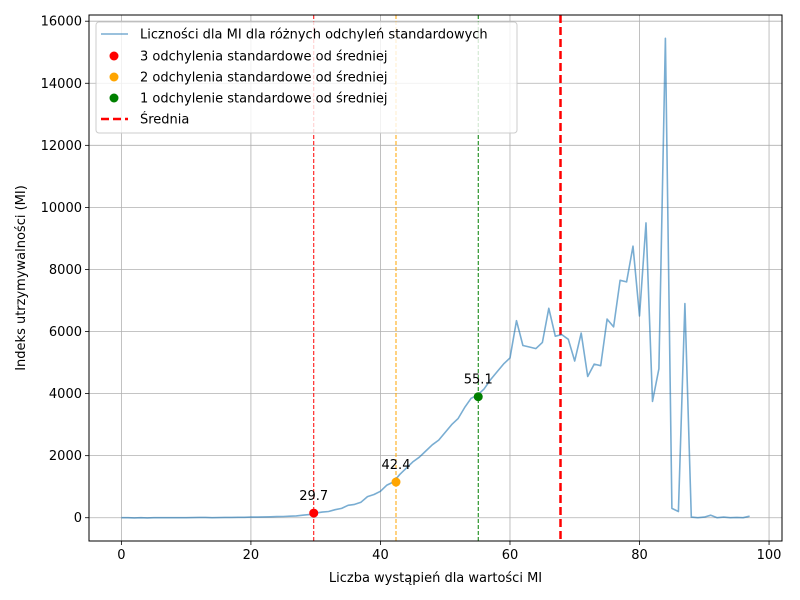 This screenshot has width=800, height=600. Describe the element at coordinates (61, 146) in the screenshot. I see `y-tick-label: 12000` at that location.